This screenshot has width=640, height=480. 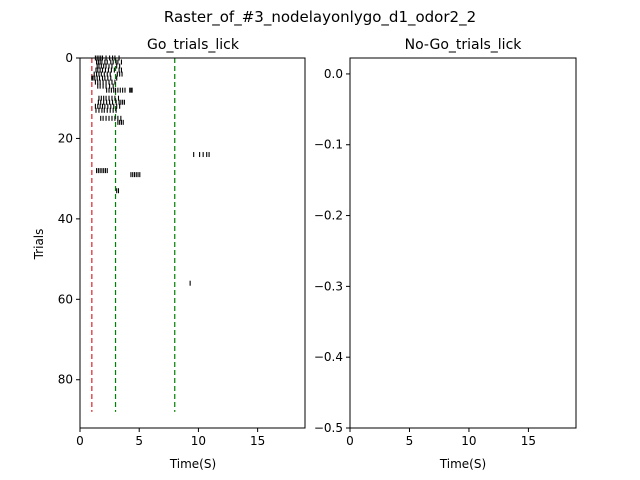 I want to click on y-tick-label: 40, so click(x=65, y=219).